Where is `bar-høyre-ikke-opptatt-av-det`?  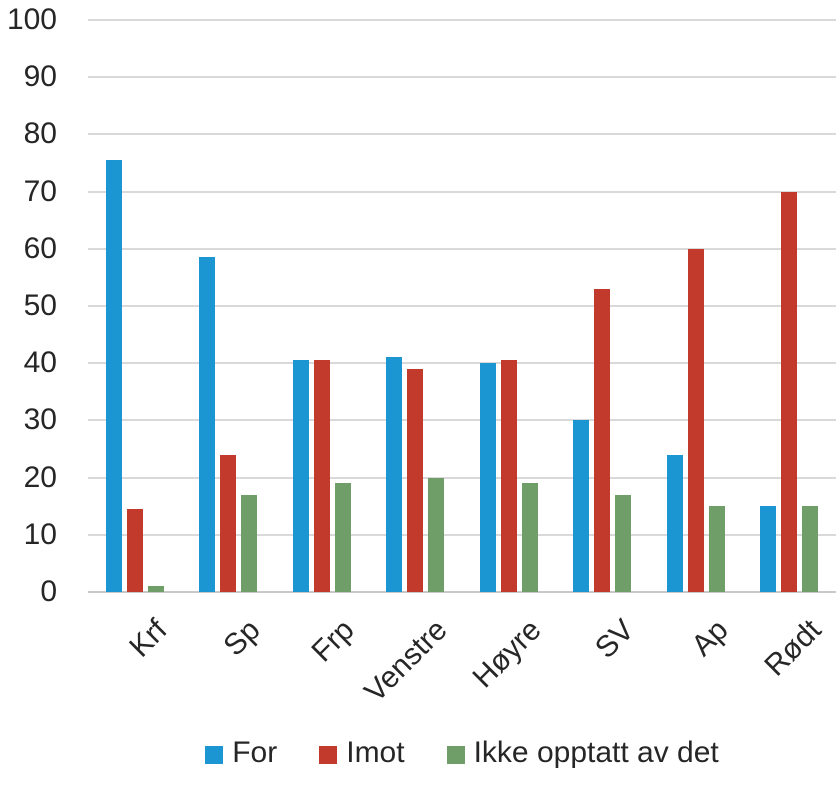
bar-høyre-ikke-opptatt-av-det is located at coordinates (530, 537).